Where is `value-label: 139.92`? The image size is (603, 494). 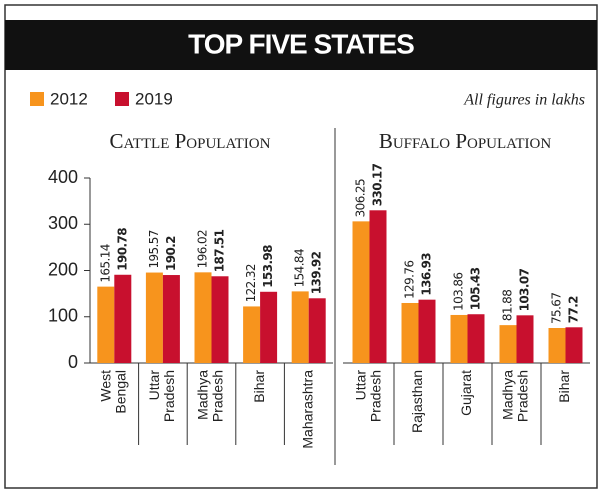
value-label: 139.92 is located at coordinates (317, 272).